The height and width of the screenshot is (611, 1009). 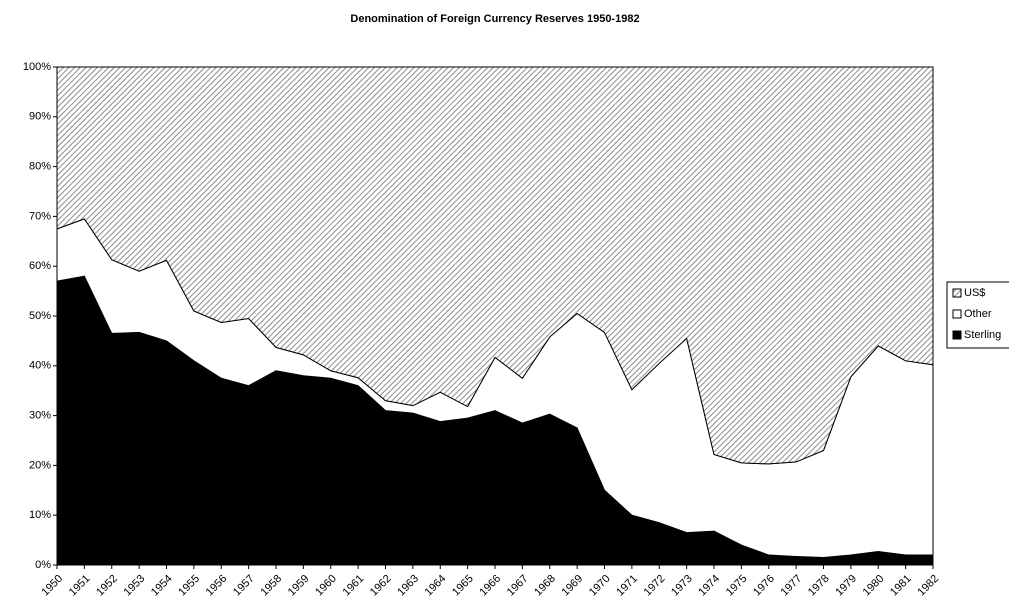 I want to click on x-tick-label: 1971, so click(x=627, y=586).